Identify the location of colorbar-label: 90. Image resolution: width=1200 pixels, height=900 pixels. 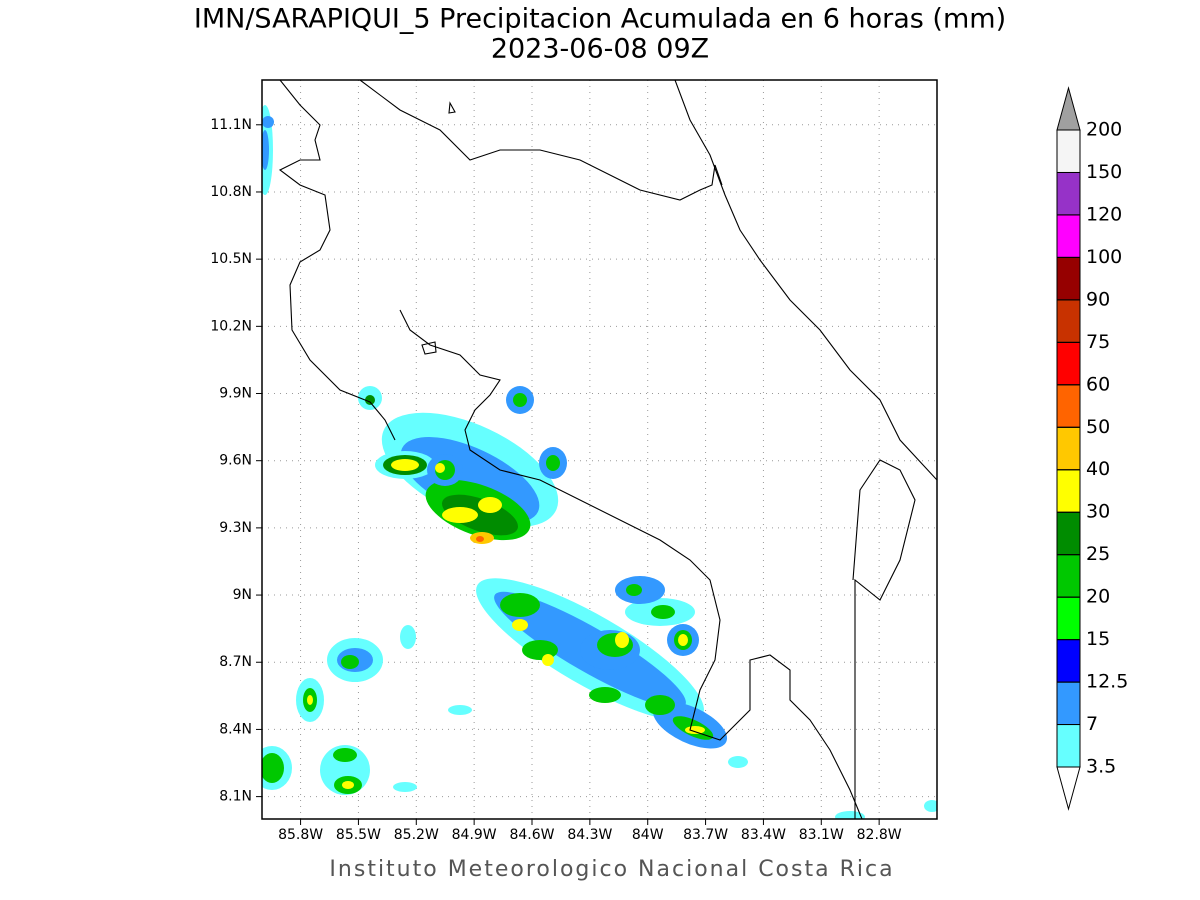
(1098, 299).